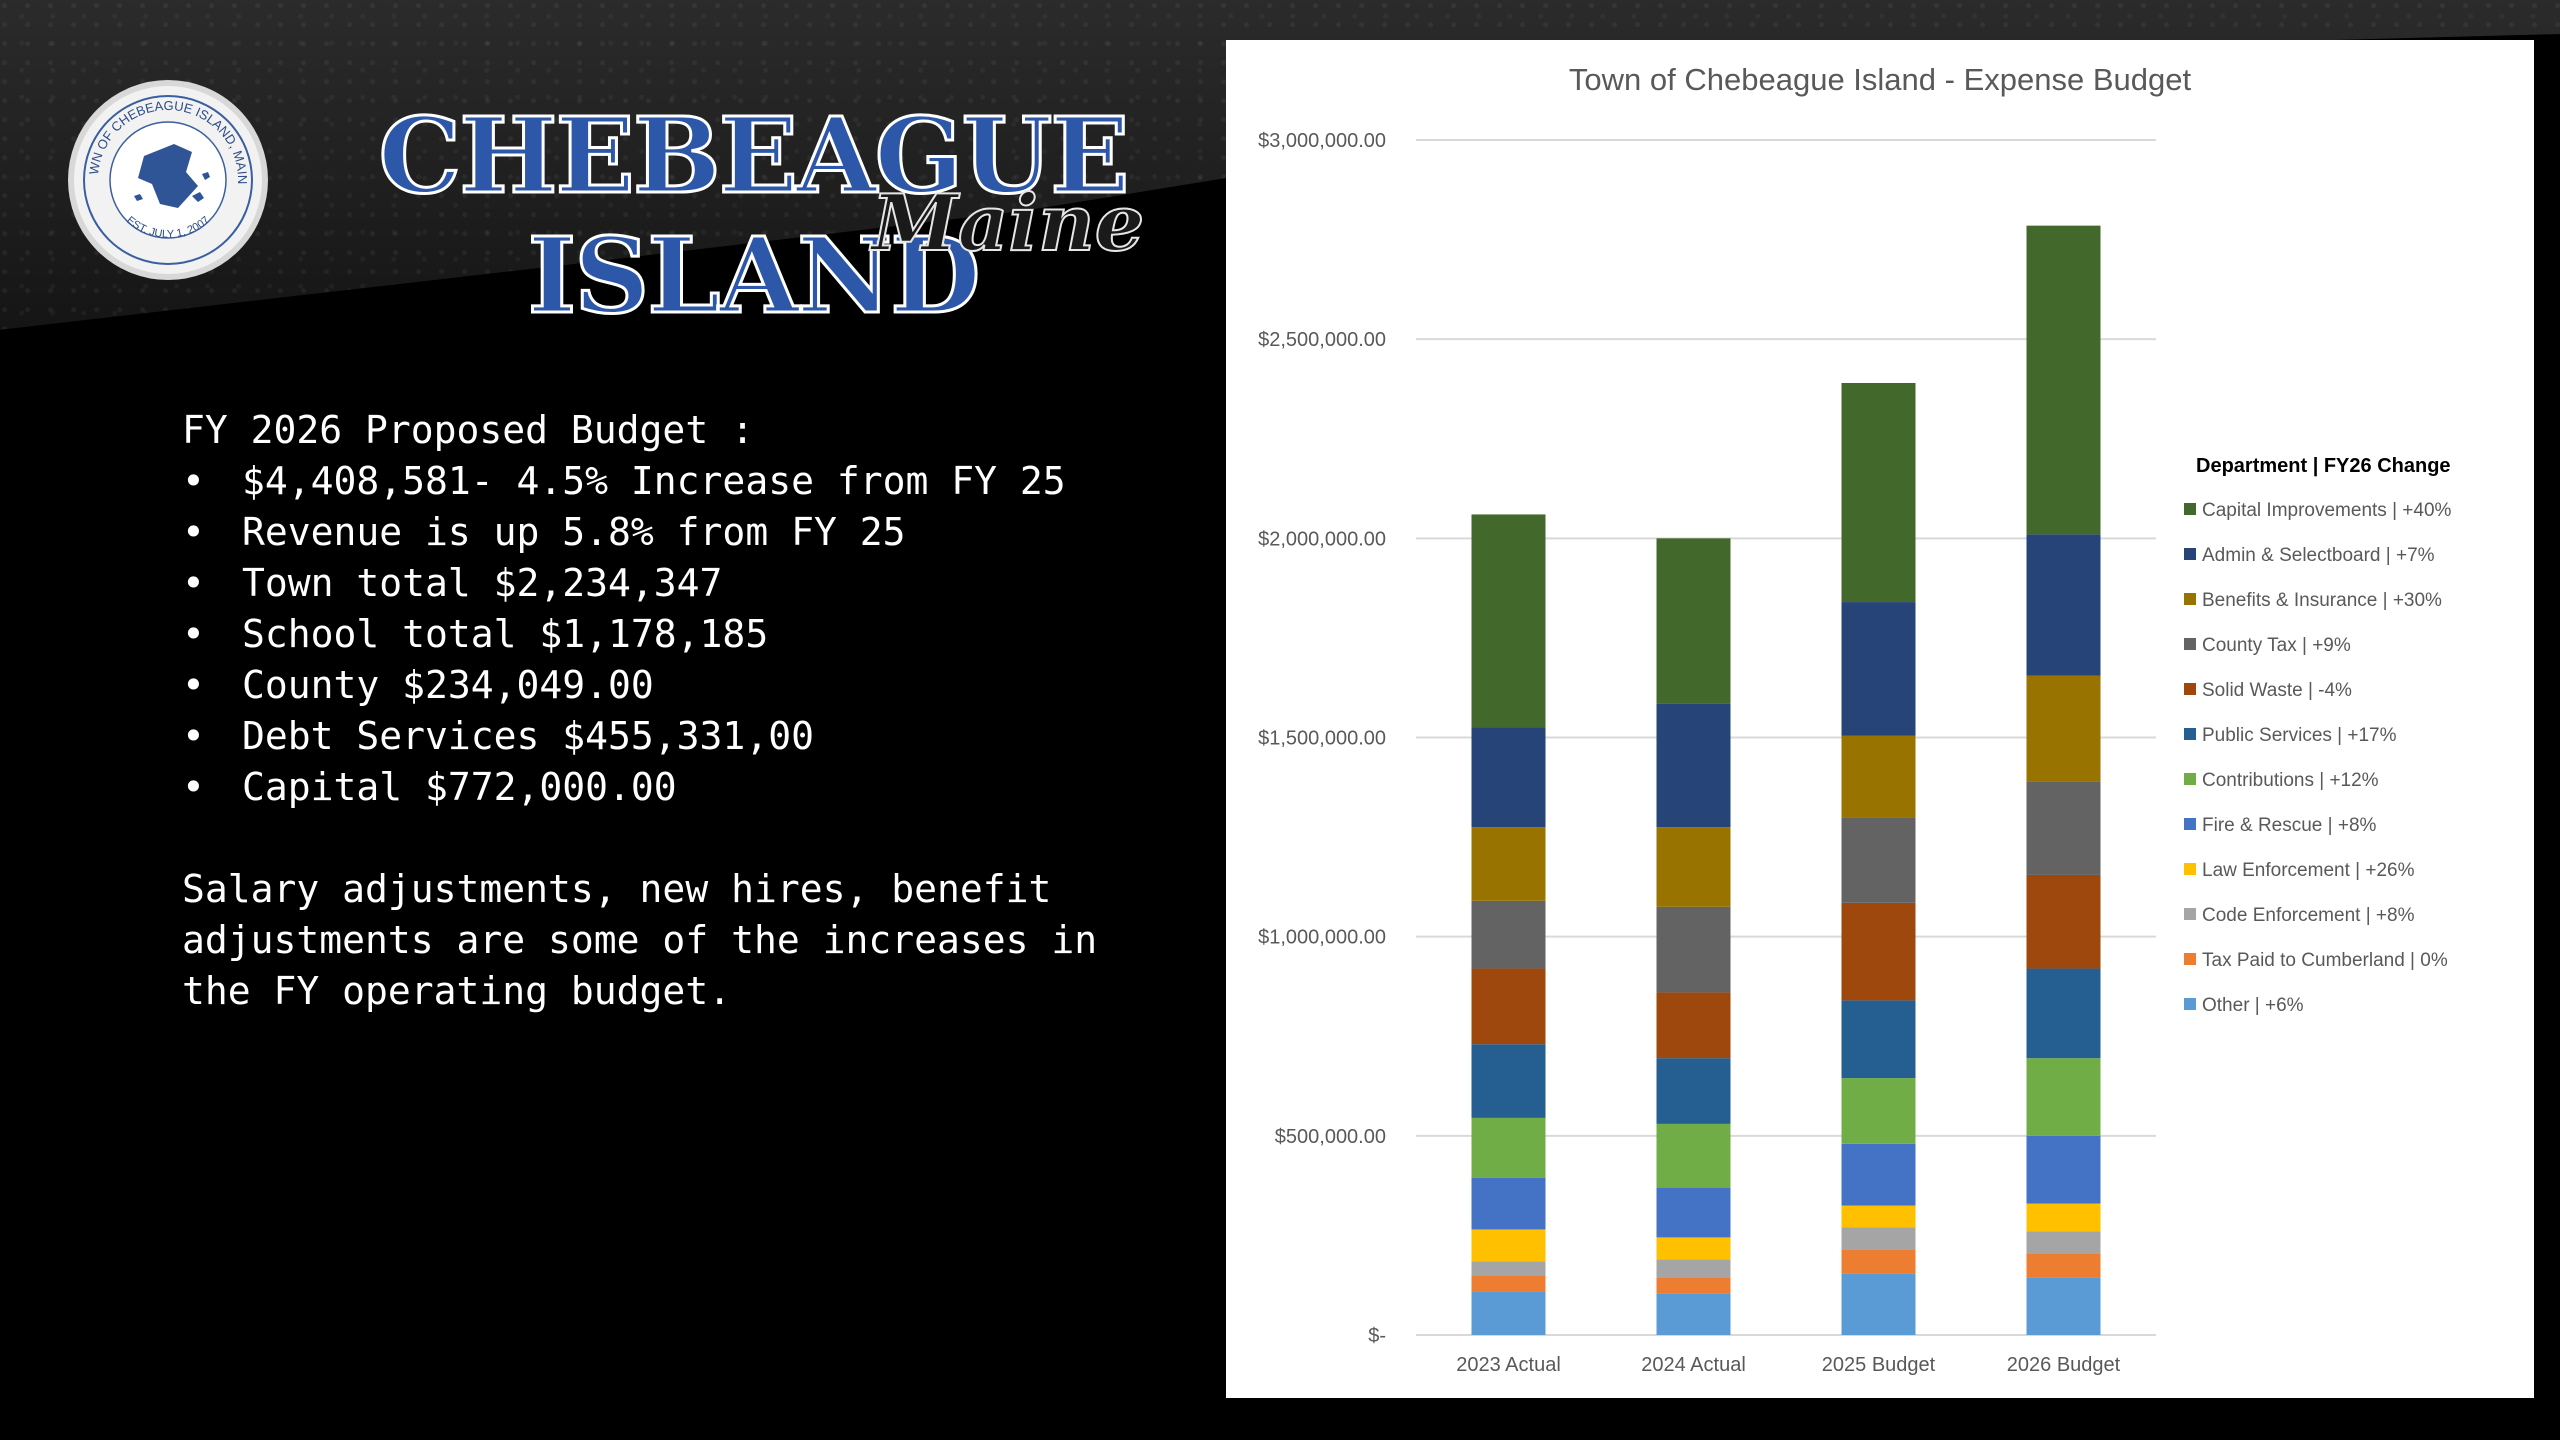  Describe the element at coordinates (2276, 645) in the screenshot. I see `legend-label: County Tax | +9%` at that location.